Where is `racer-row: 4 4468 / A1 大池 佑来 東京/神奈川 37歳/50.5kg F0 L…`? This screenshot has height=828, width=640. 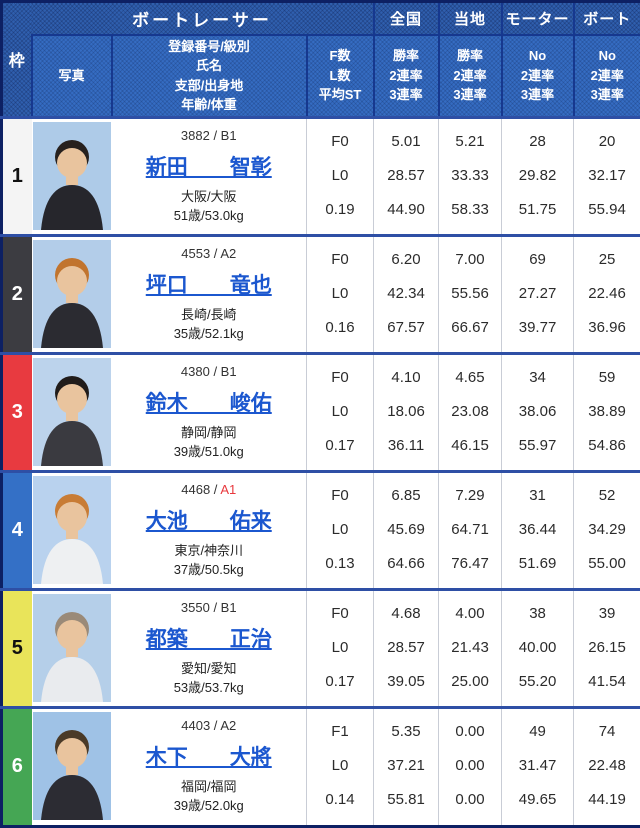 racer-row: 4 4468 / A1 大池 佑来 東京/神奈川 37歳/50.5kg F0 L… is located at coordinates (321, 530).